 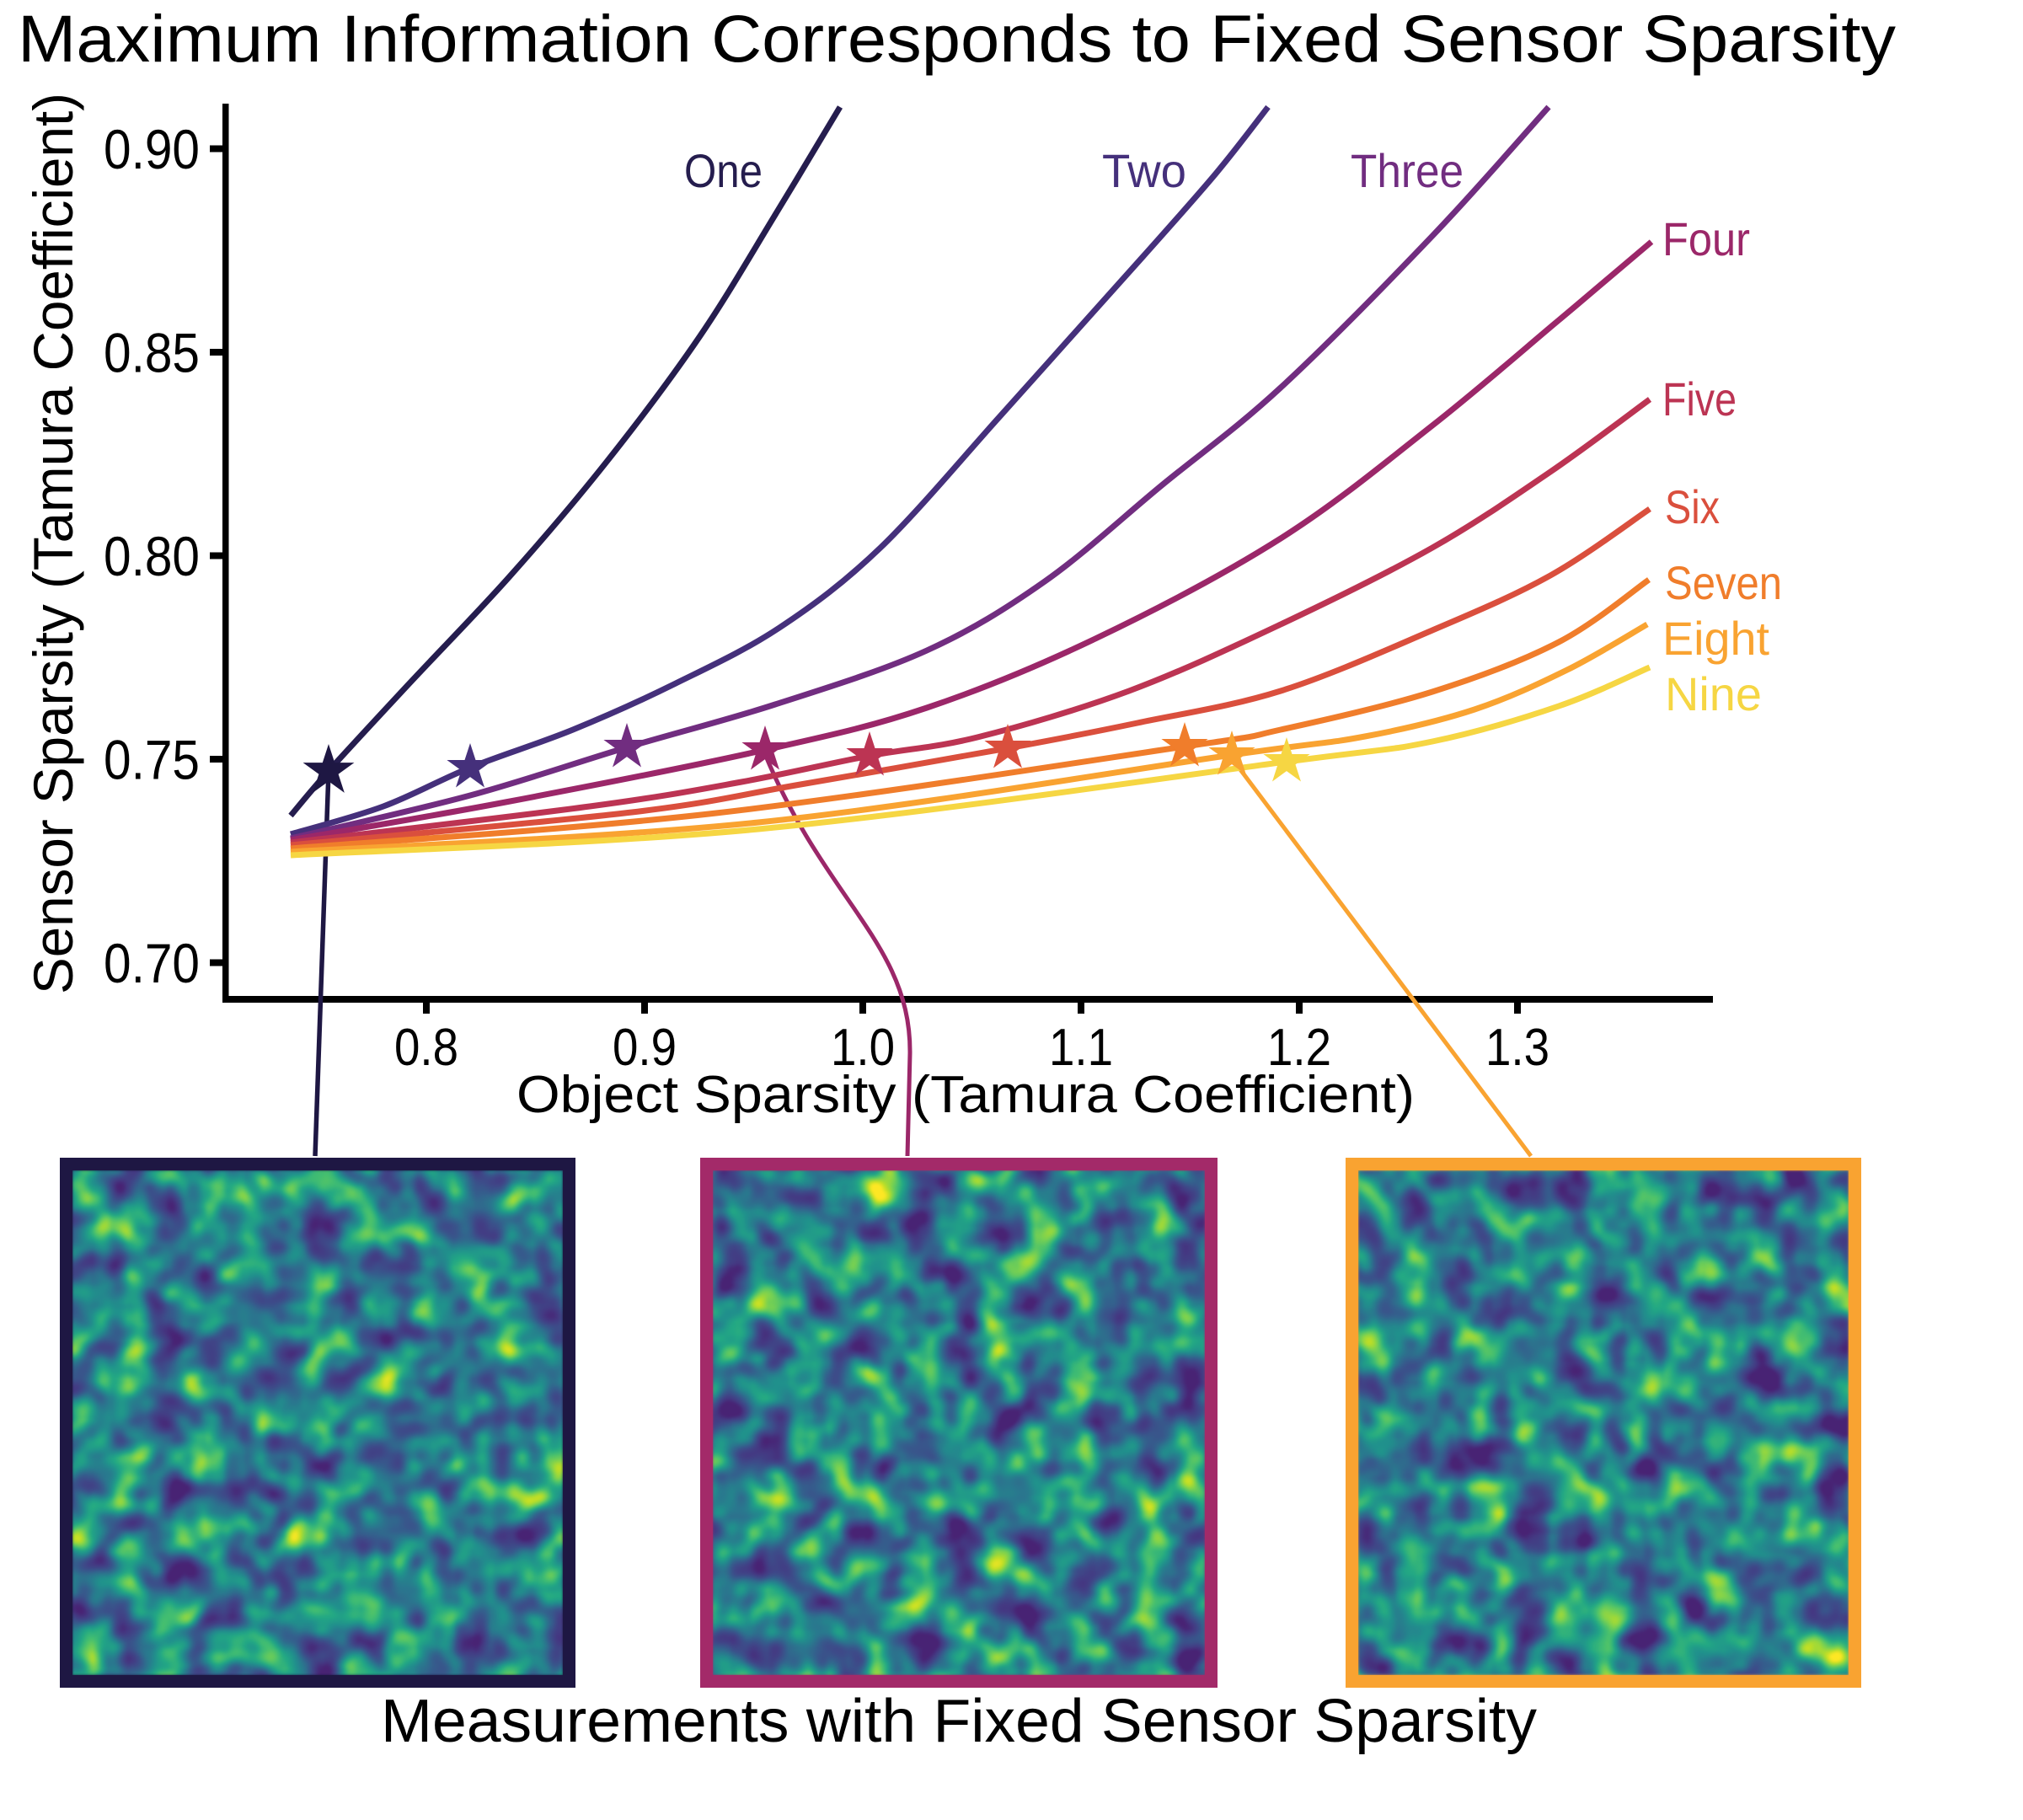 What do you see at coordinates (426, 1048) in the screenshot?
I see `svg-text: 0.8` at bounding box center [426, 1048].